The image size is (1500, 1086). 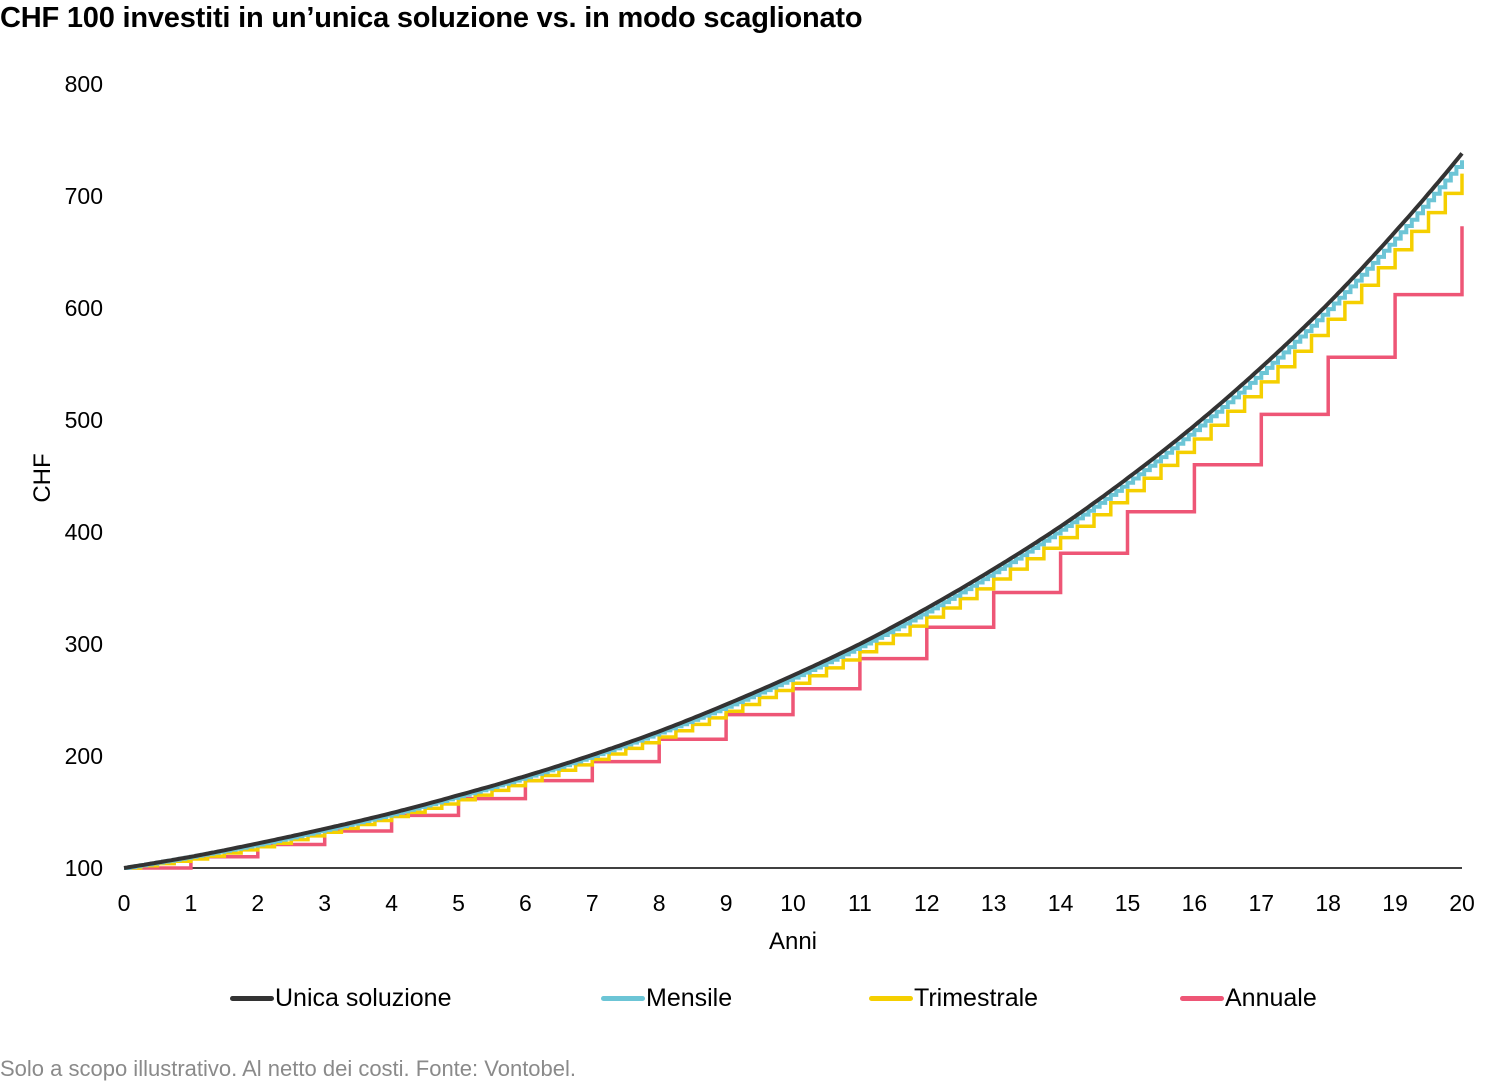 What do you see at coordinates (1395, 903) in the screenshot?
I see `x-tick-label: 19` at bounding box center [1395, 903].